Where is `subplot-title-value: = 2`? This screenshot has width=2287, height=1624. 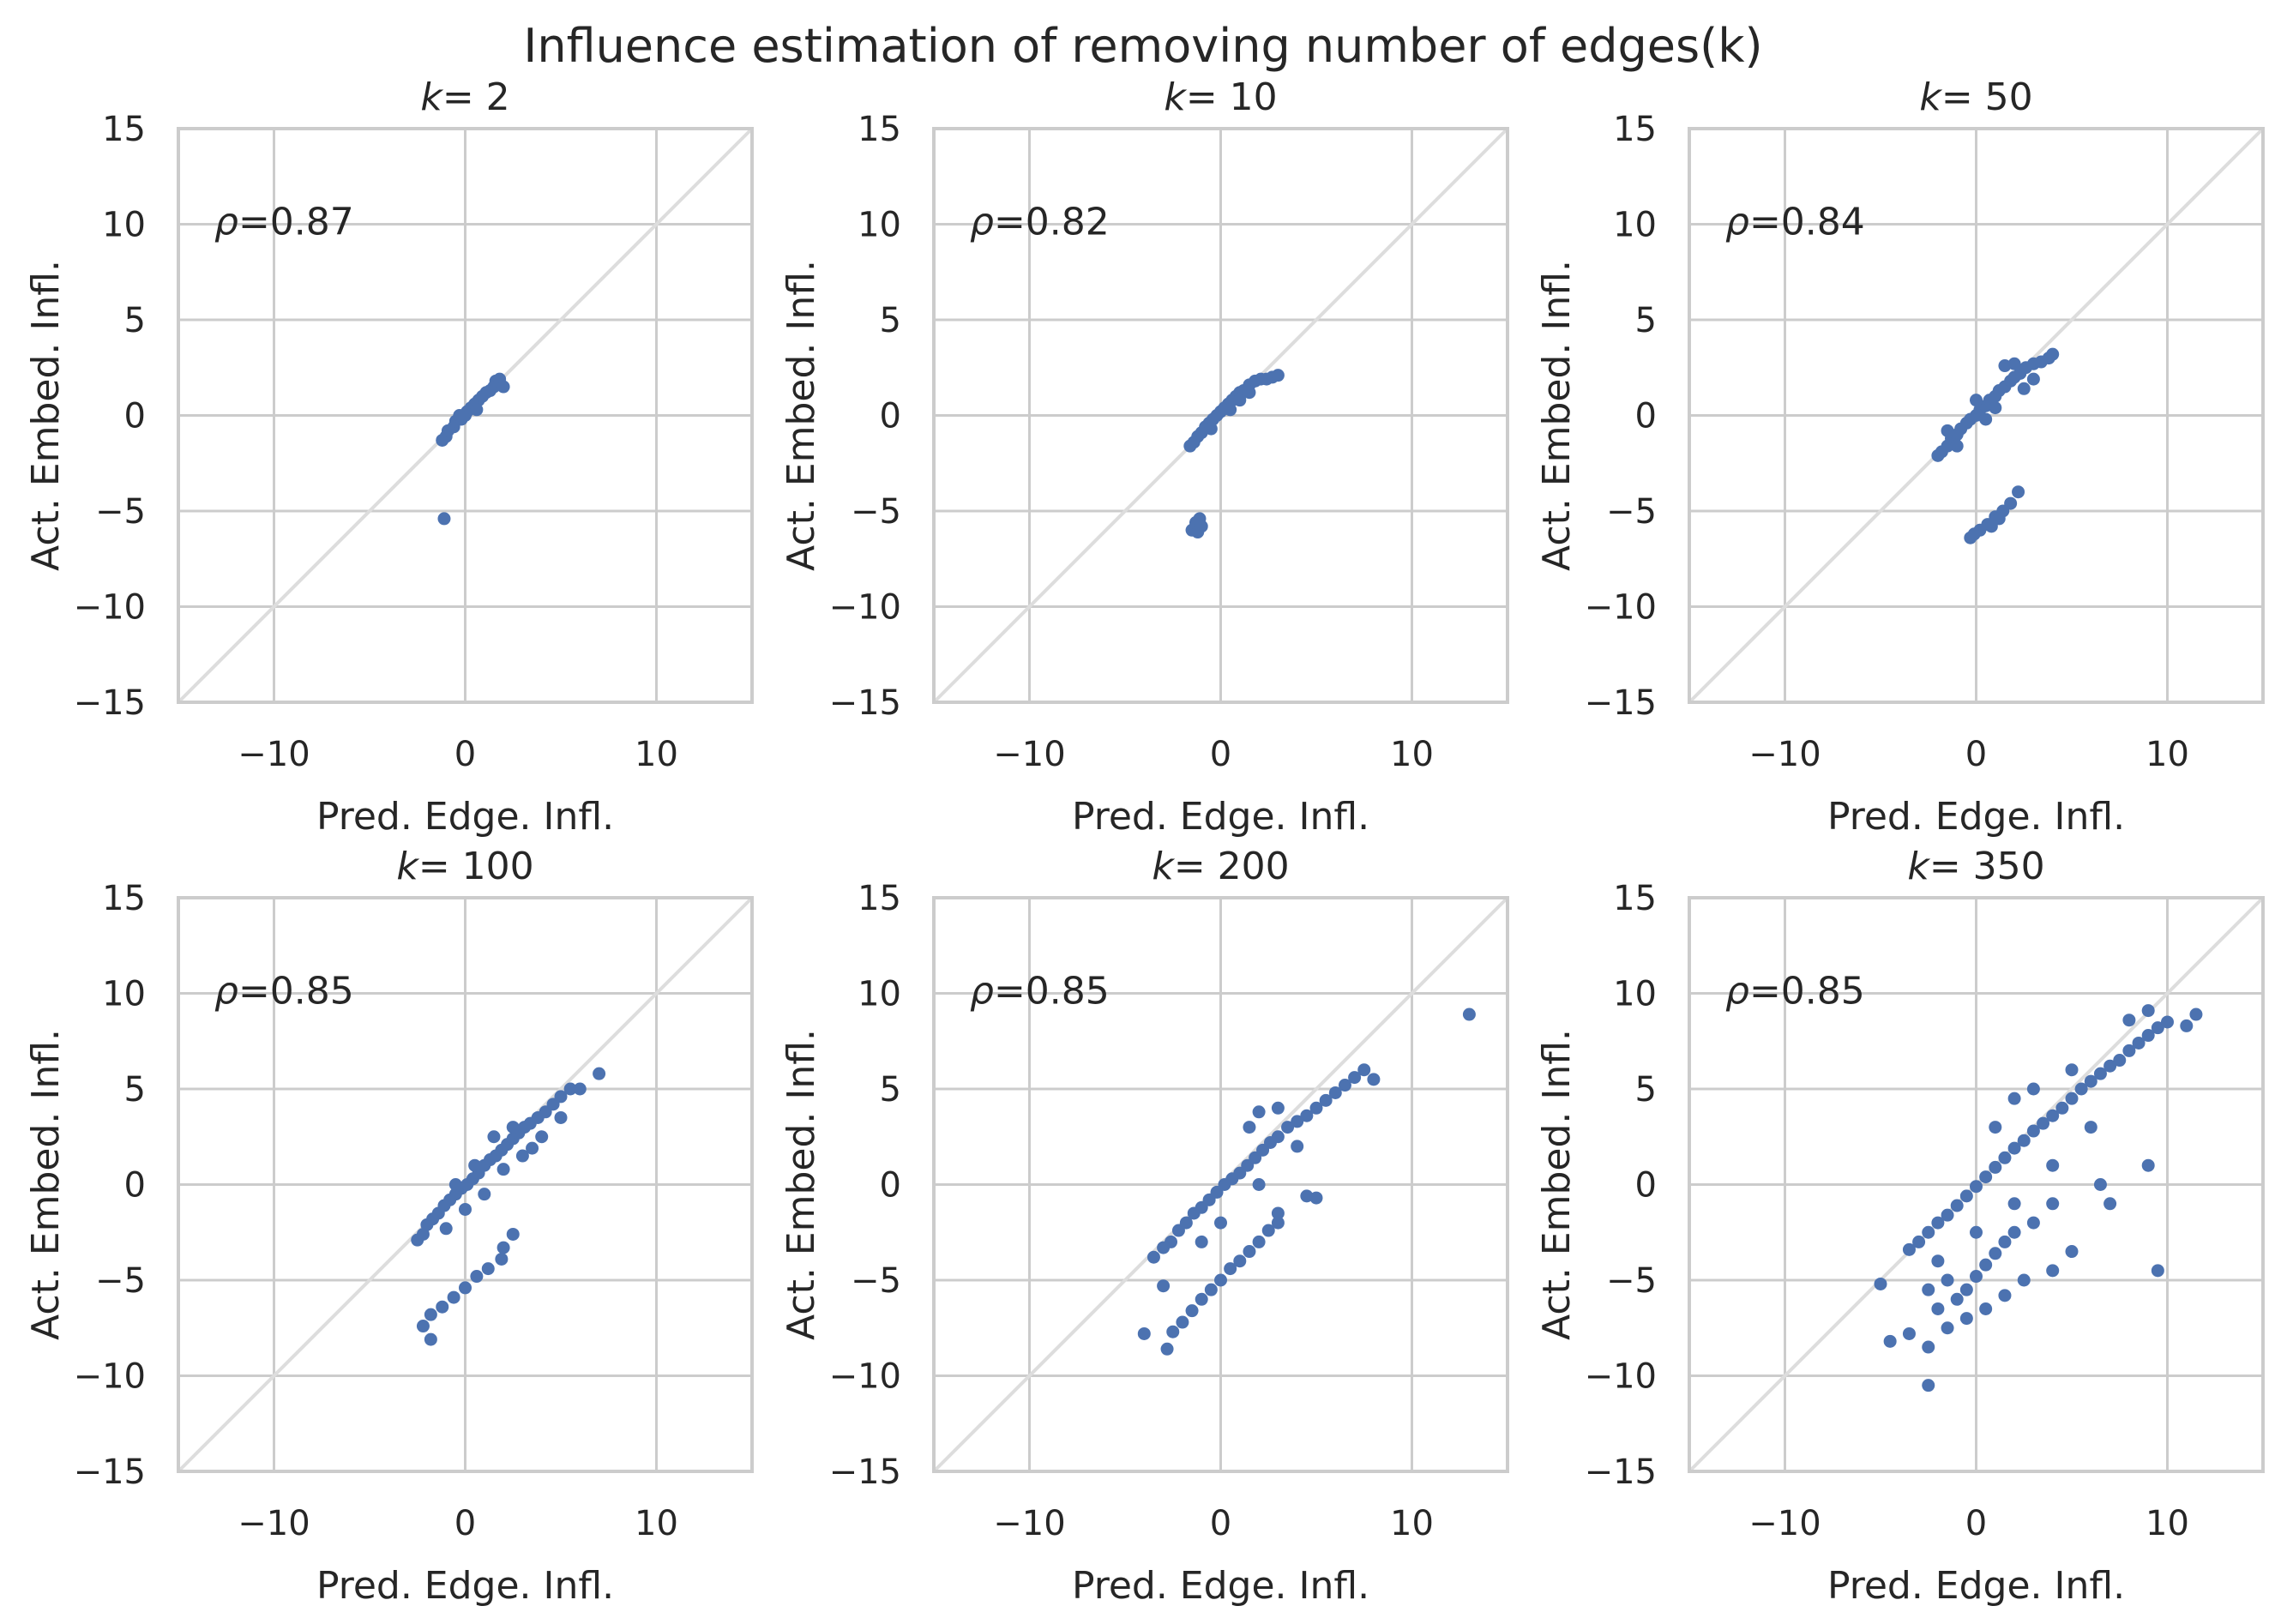 subplot-title-value: = 2 is located at coordinates (476, 97).